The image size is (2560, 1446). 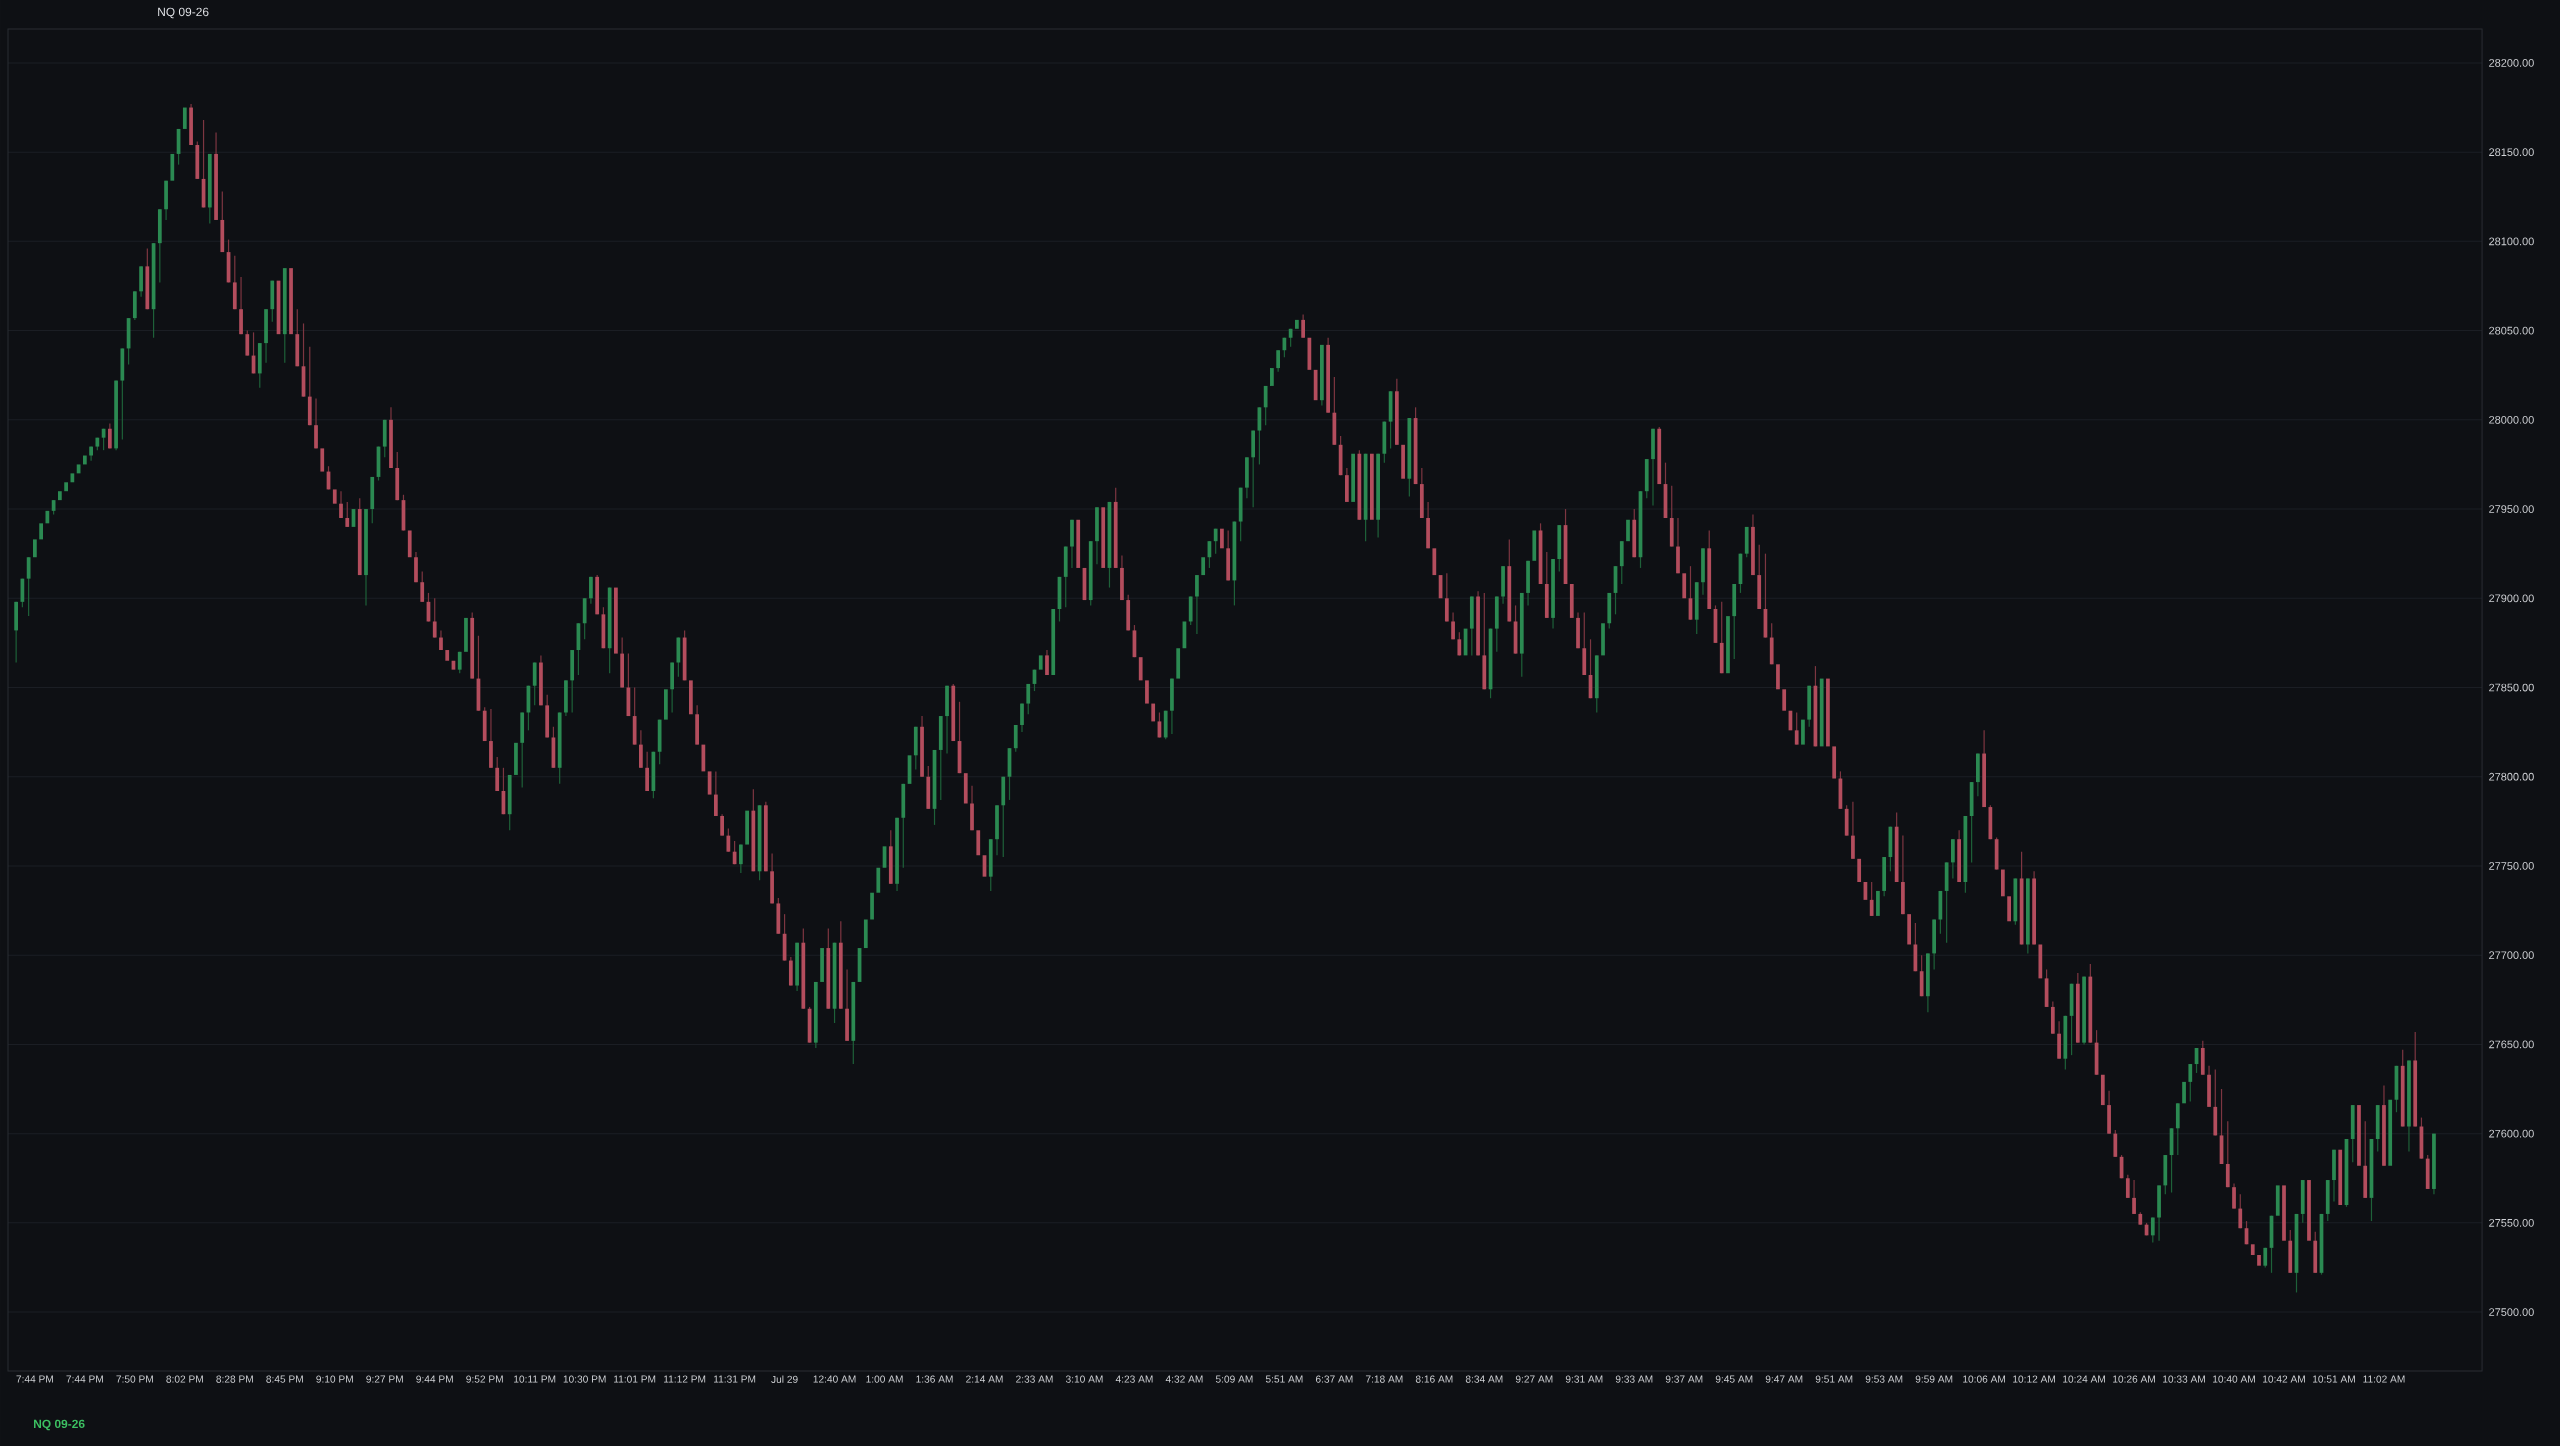 What do you see at coordinates (2511, 330) in the screenshot?
I see `y-tick-label: 28050.00` at bounding box center [2511, 330].